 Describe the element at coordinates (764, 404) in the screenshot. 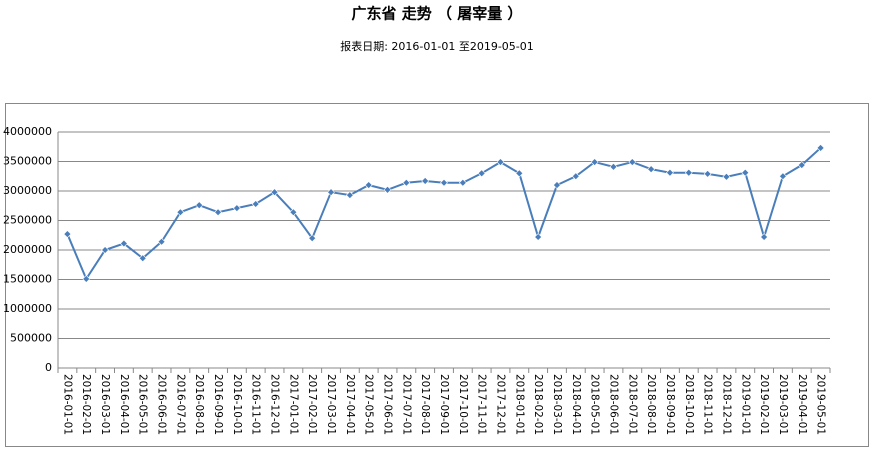

I see `x-tick-label: 2019-02-01` at that location.